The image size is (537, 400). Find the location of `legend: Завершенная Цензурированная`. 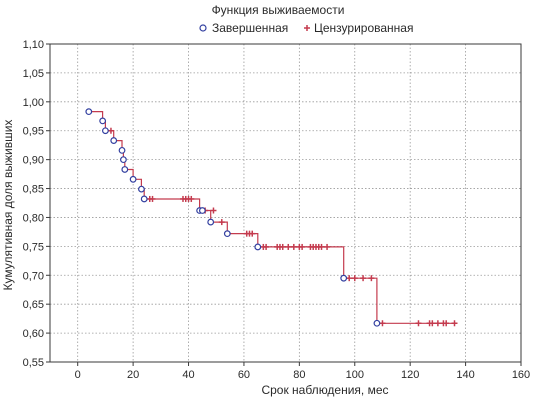

legend: Завершенная Цензурированная is located at coordinates (306, 28).